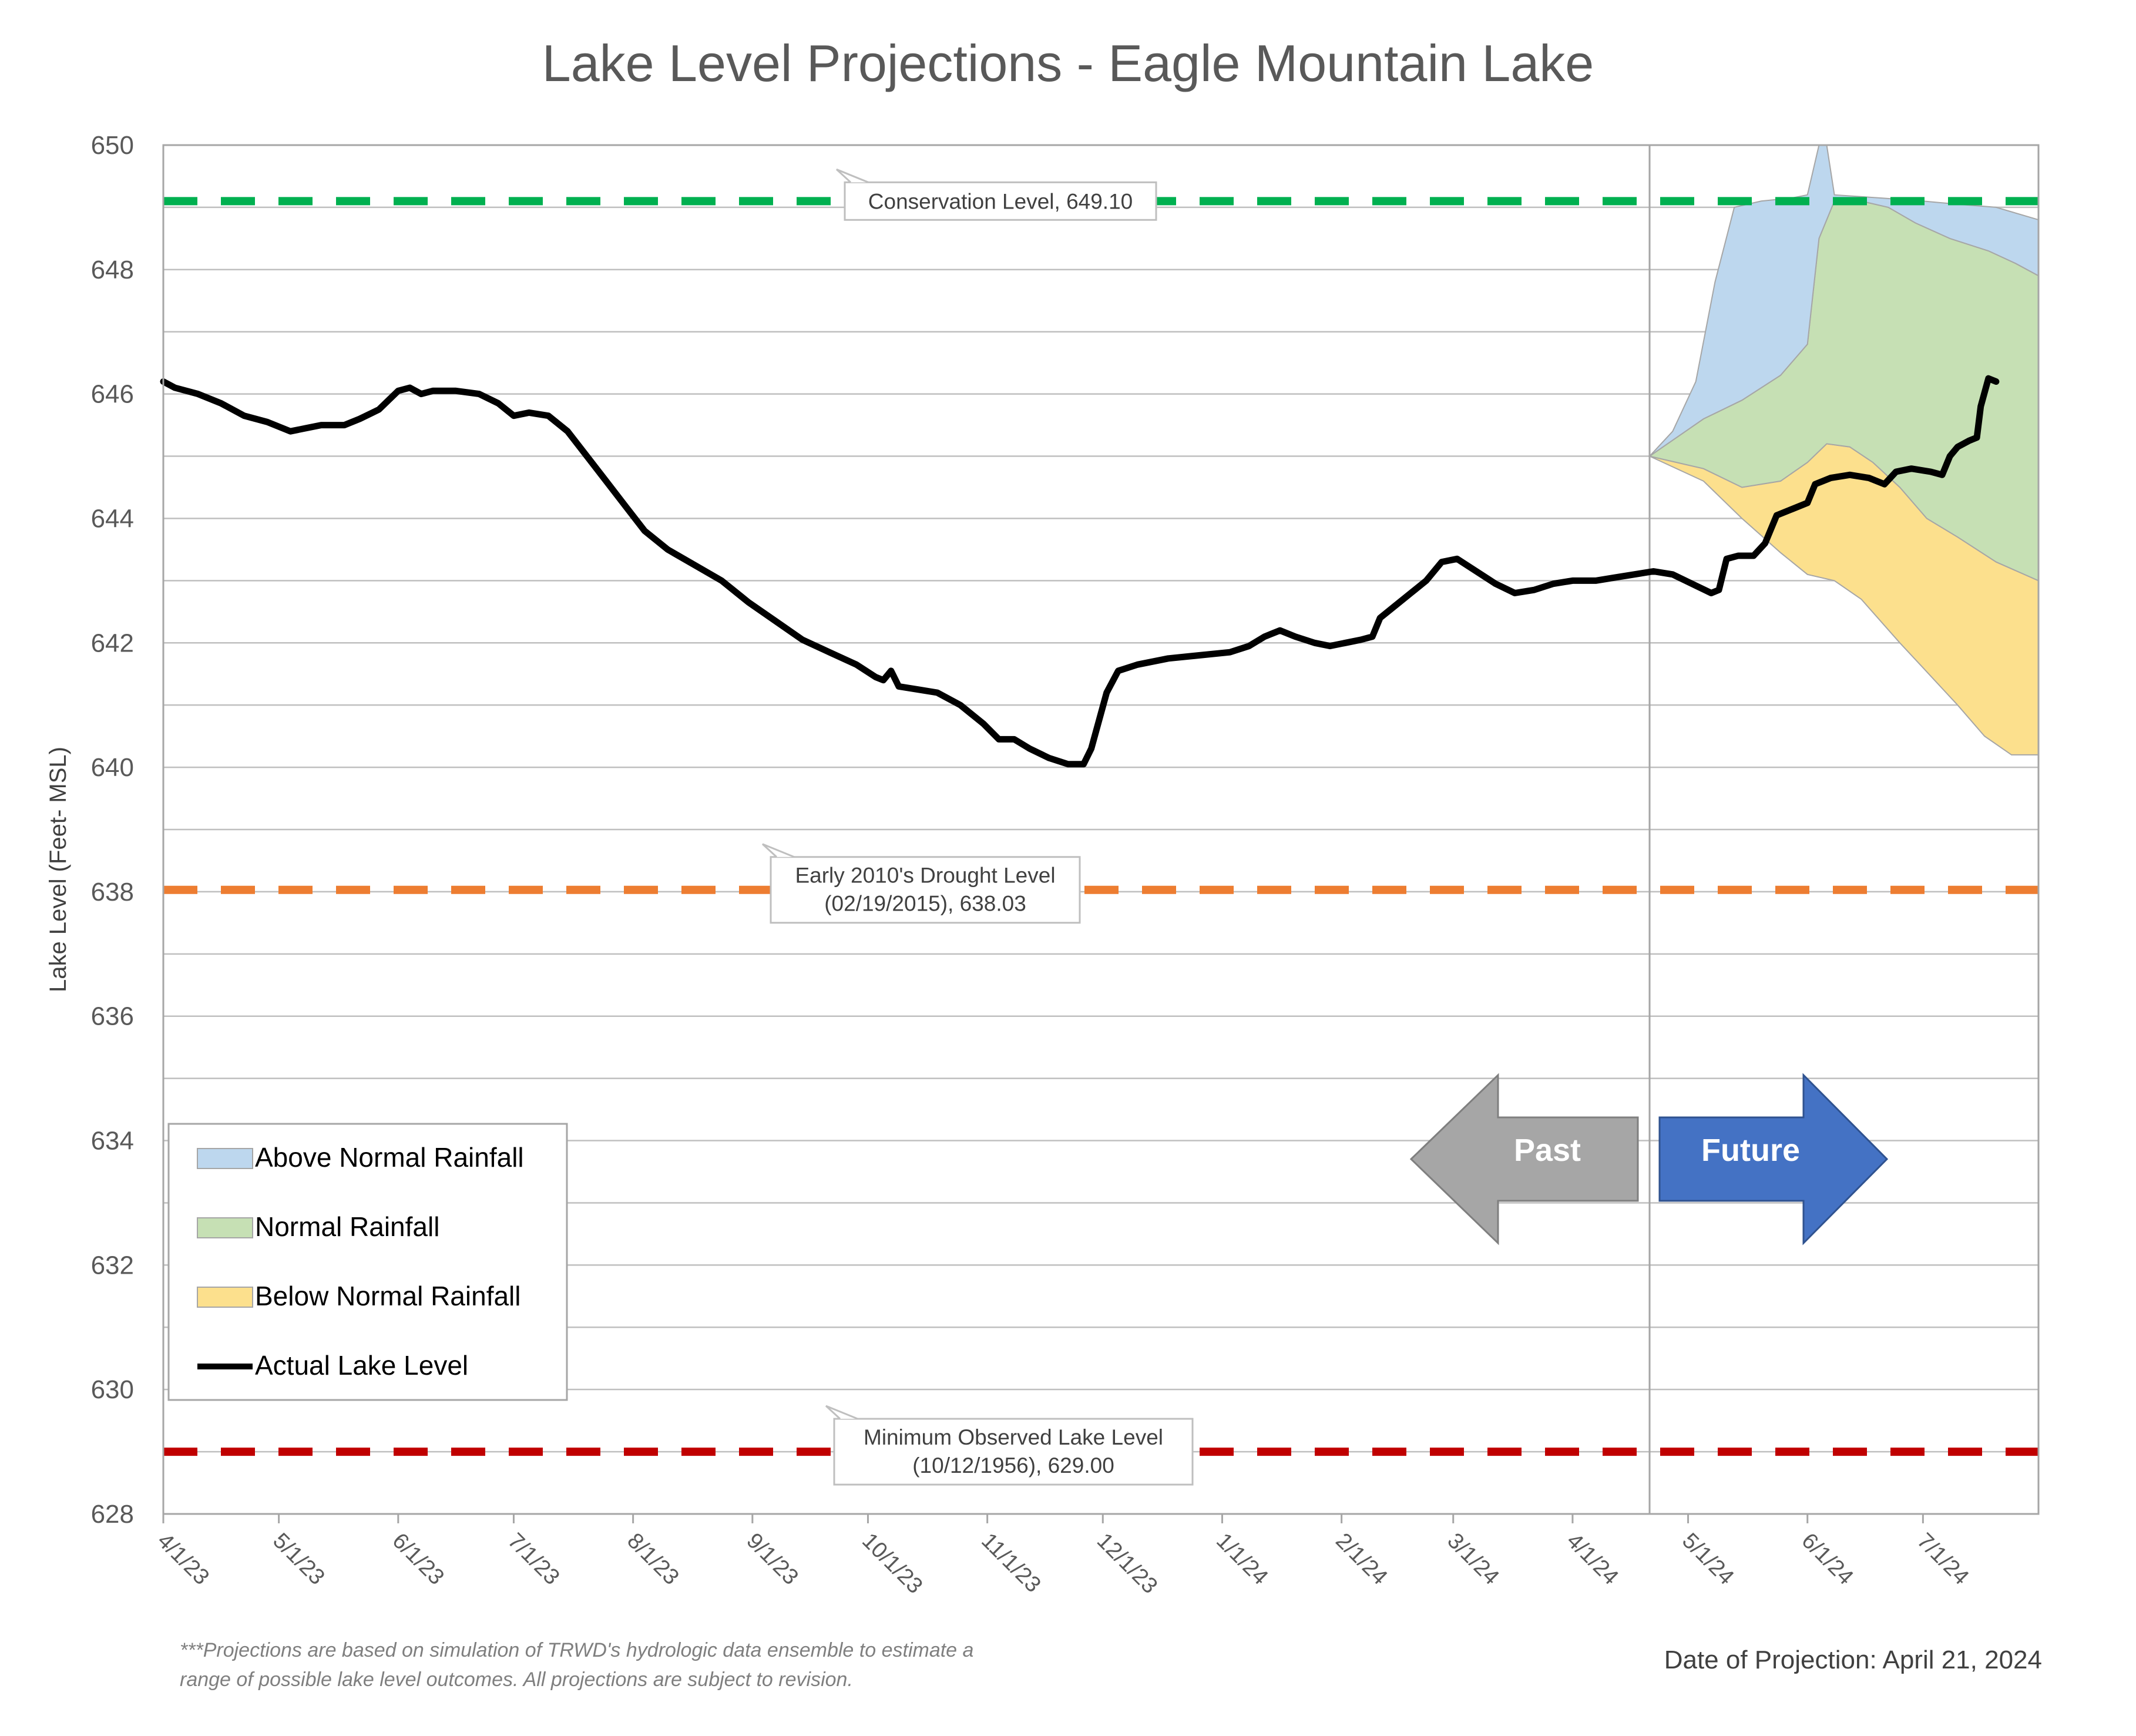  I want to click on legend-label: Above Normal Rainfall, so click(389, 1157).